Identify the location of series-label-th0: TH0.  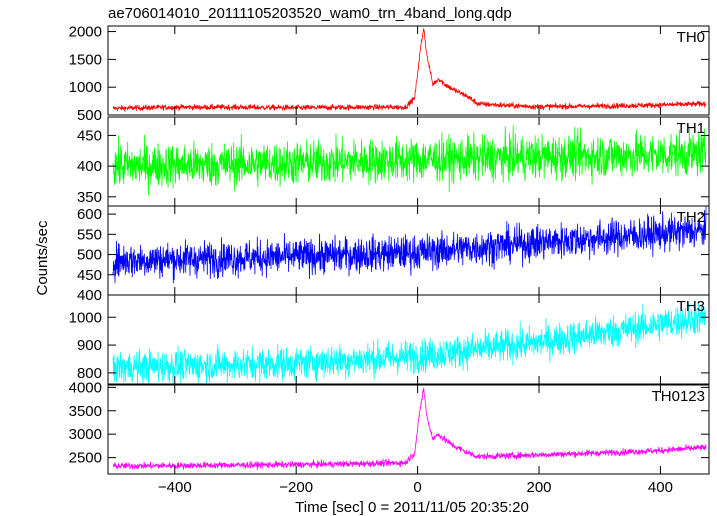
(691, 37).